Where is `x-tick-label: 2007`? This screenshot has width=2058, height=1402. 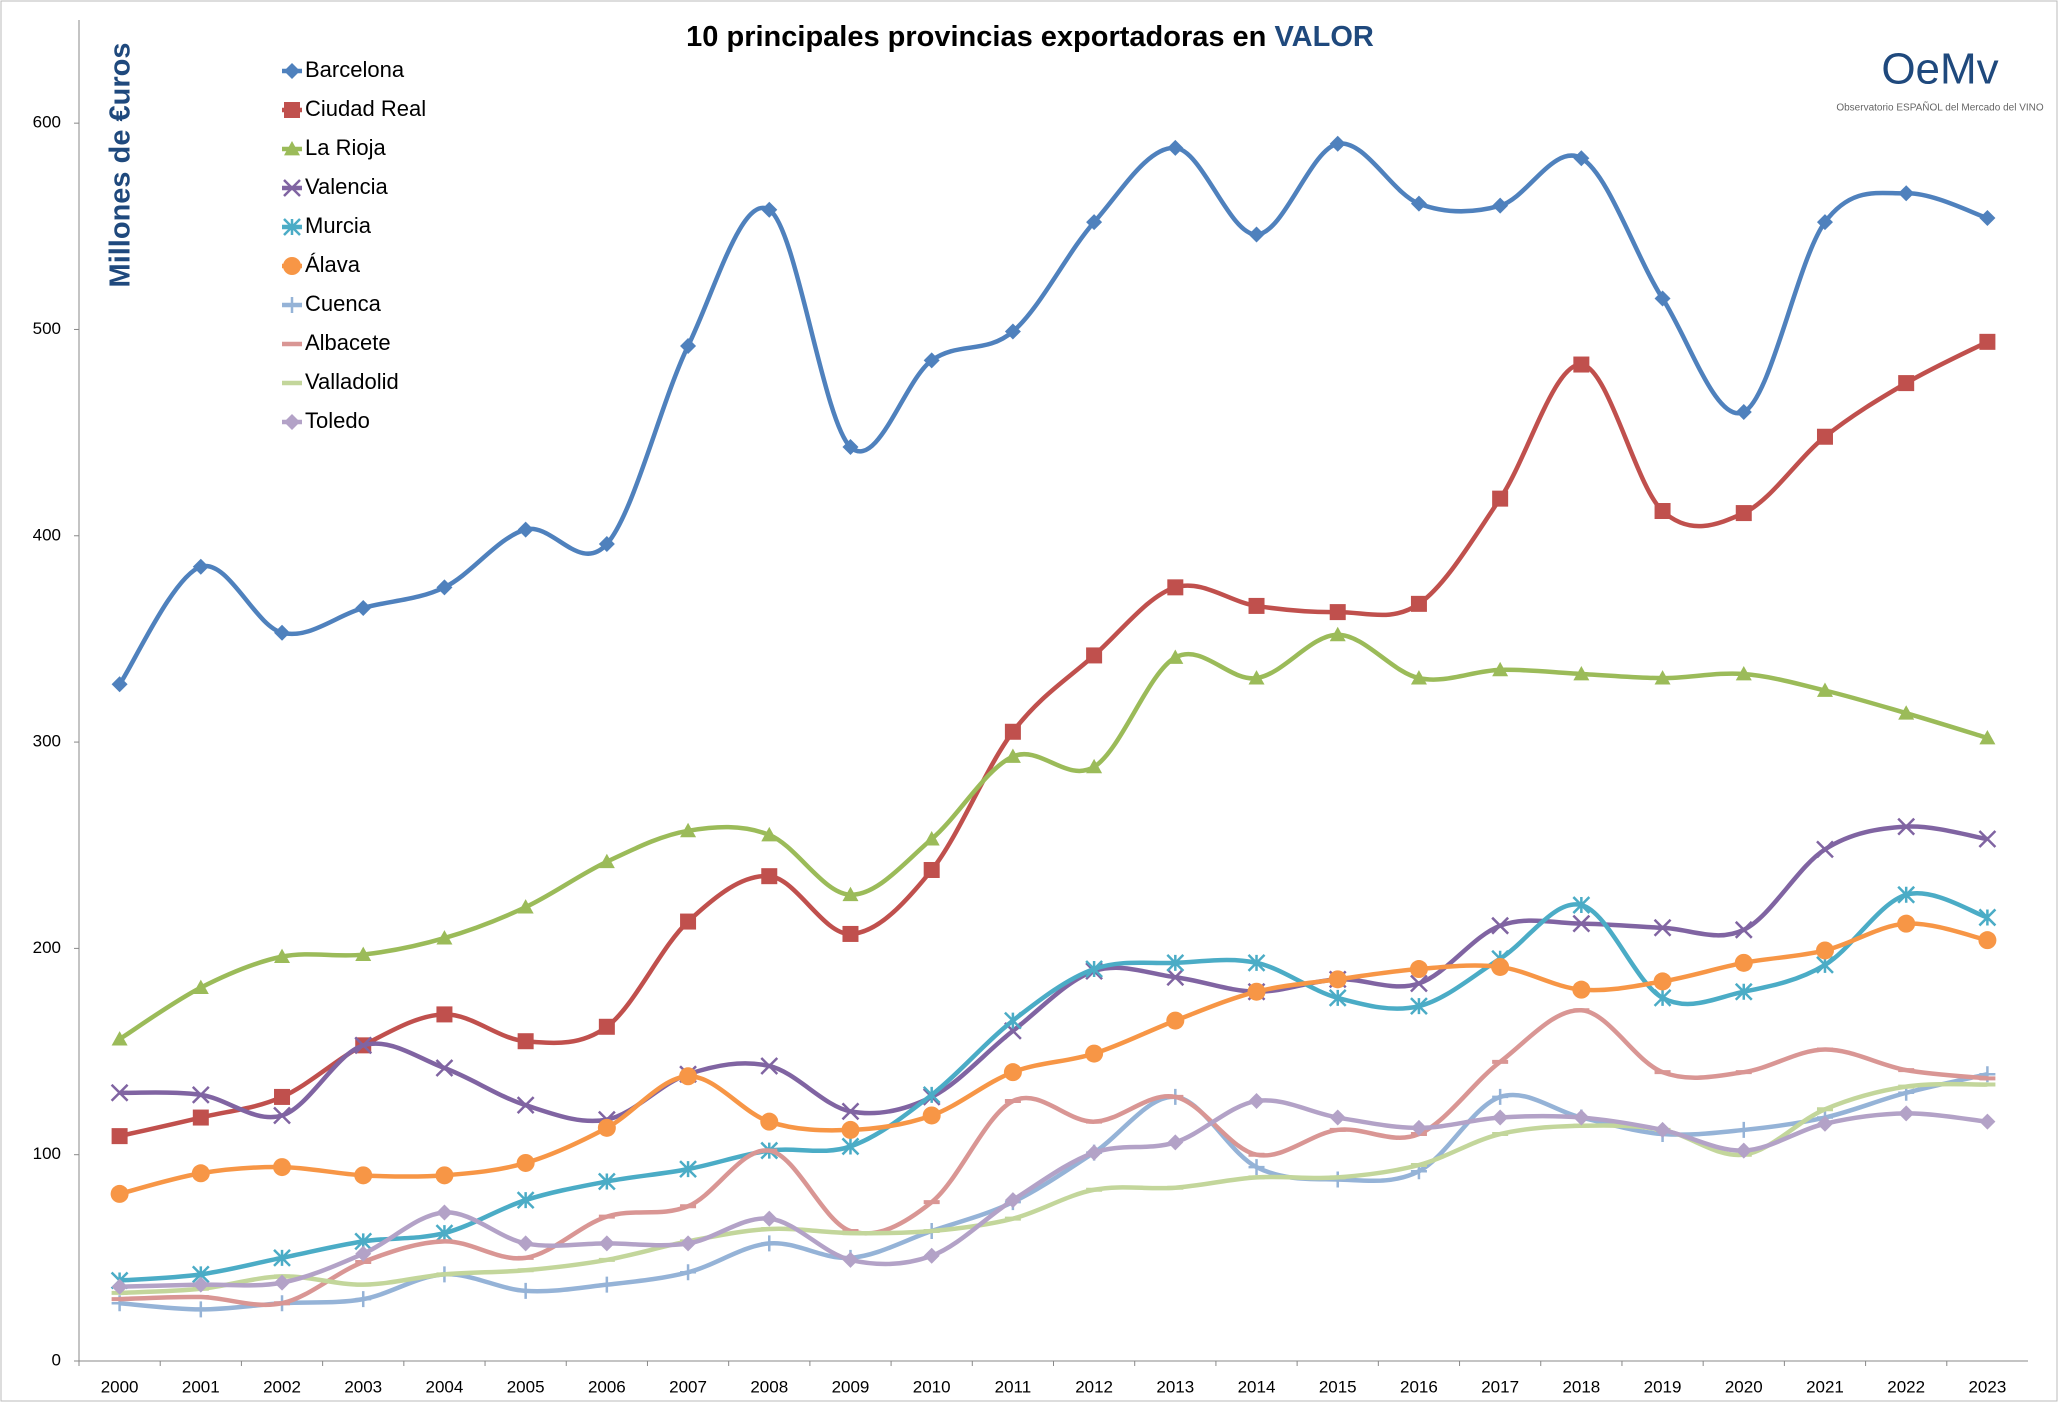
x-tick-label: 2007 is located at coordinates (688, 1386).